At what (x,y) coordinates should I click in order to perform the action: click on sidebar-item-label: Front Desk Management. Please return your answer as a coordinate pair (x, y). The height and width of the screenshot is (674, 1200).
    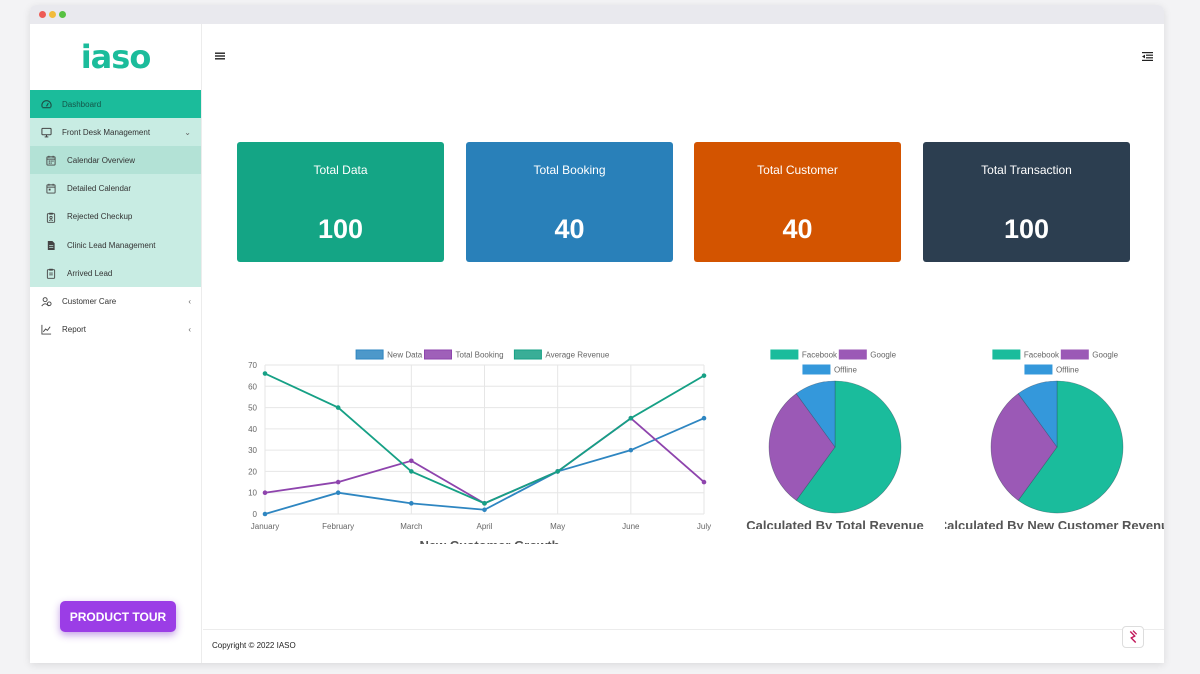
    Looking at the image, I should click on (106, 132).